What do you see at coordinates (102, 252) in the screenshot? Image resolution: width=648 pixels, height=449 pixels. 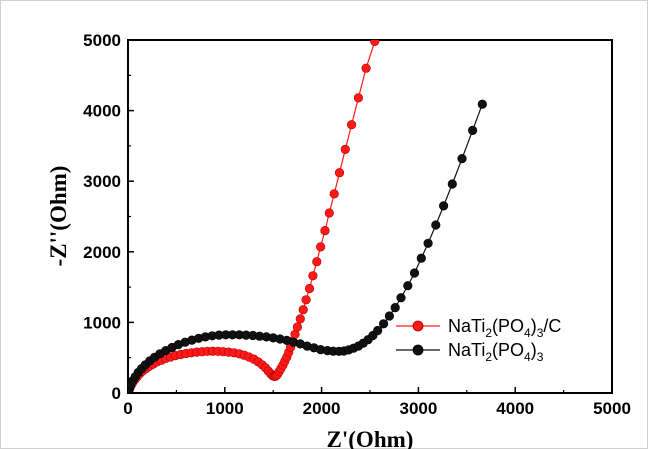 I see `y-tick-label: 2000` at bounding box center [102, 252].